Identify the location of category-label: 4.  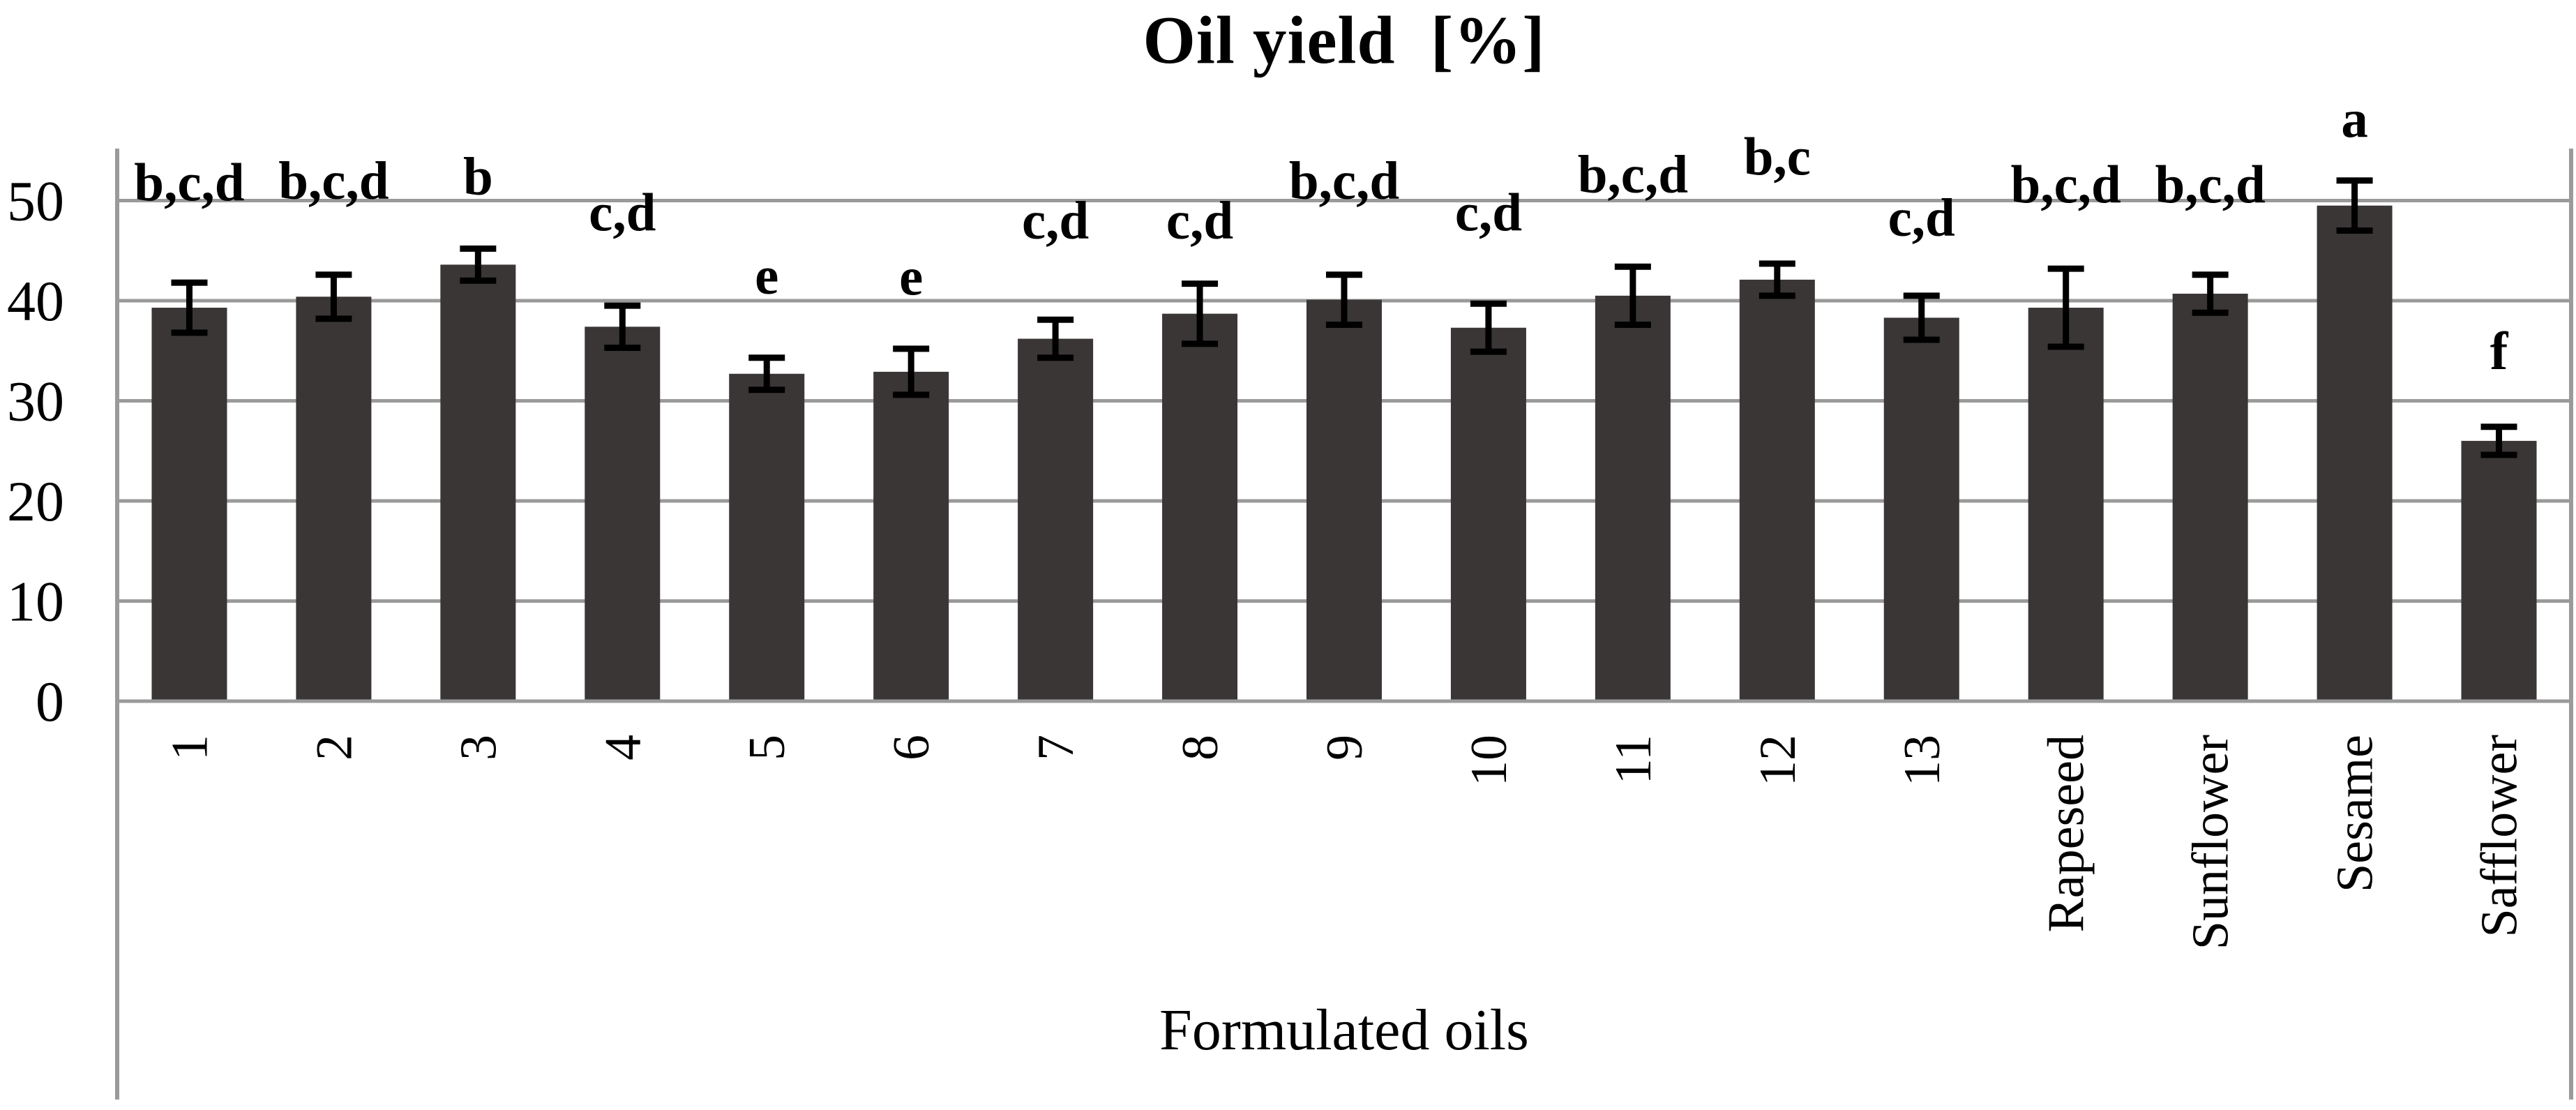
(622, 748).